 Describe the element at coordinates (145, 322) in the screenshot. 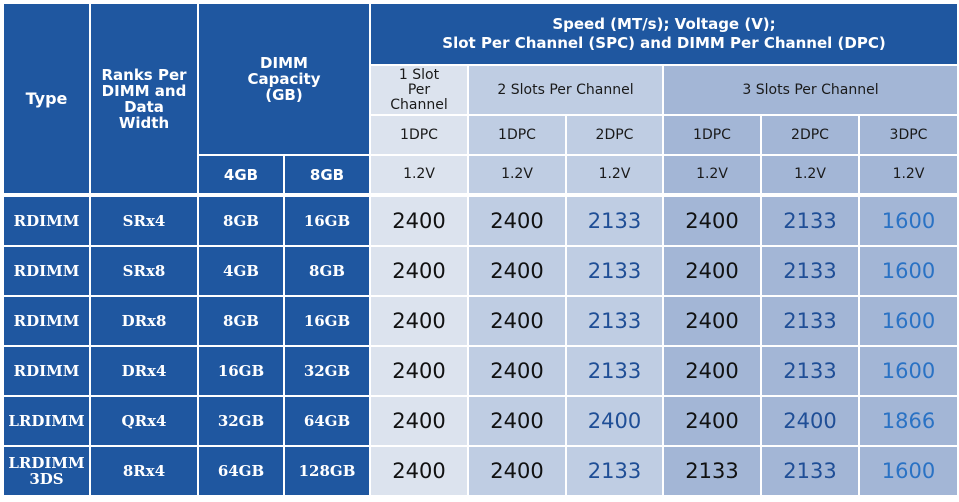

I see `row-ranks: DRx8` at that location.